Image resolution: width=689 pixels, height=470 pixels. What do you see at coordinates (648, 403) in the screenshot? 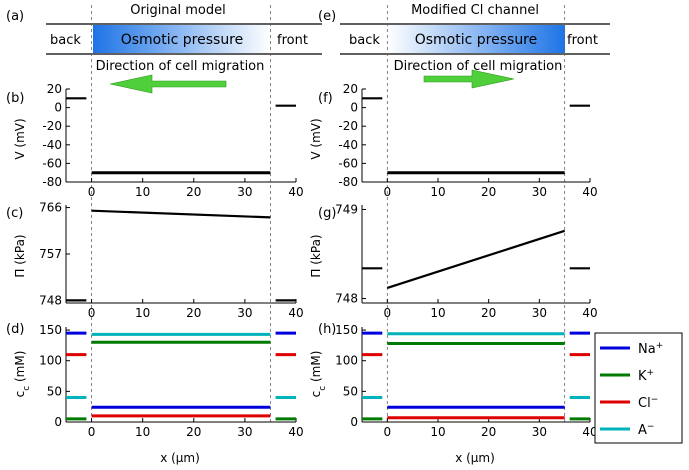
I see `legend-label: Cl−` at bounding box center [648, 403].